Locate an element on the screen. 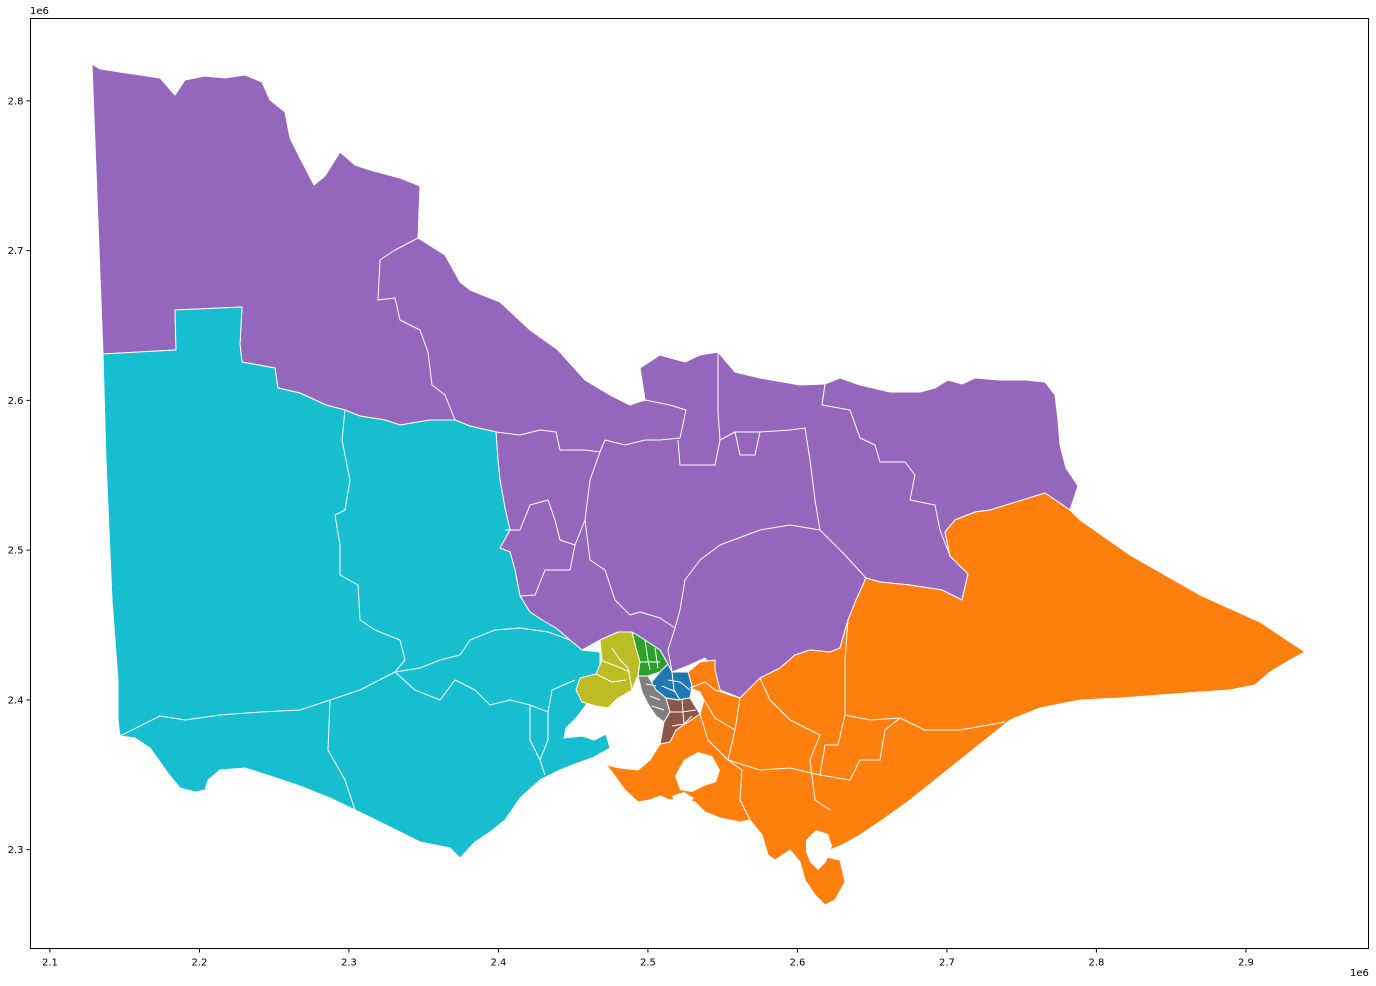 The width and height of the screenshot is (1376, 986). x-tick-label: 2.3 is located at coordinates (349, 963).